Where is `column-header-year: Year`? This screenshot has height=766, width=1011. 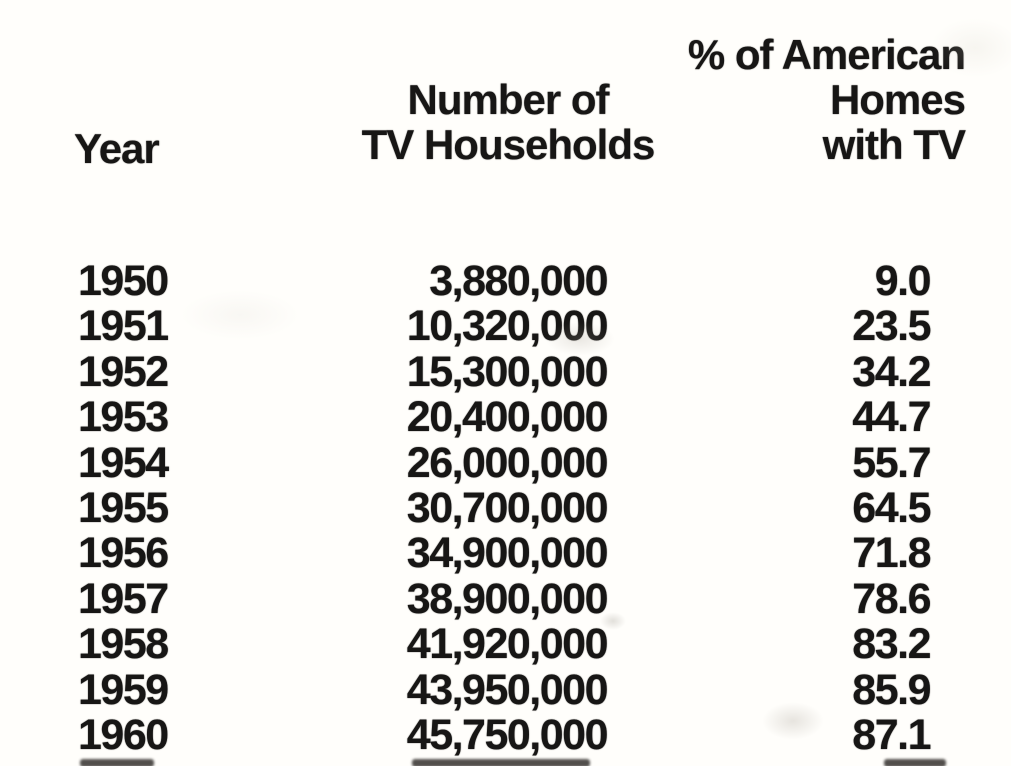
column-header-year: Year is located at coordinates (117, 148).